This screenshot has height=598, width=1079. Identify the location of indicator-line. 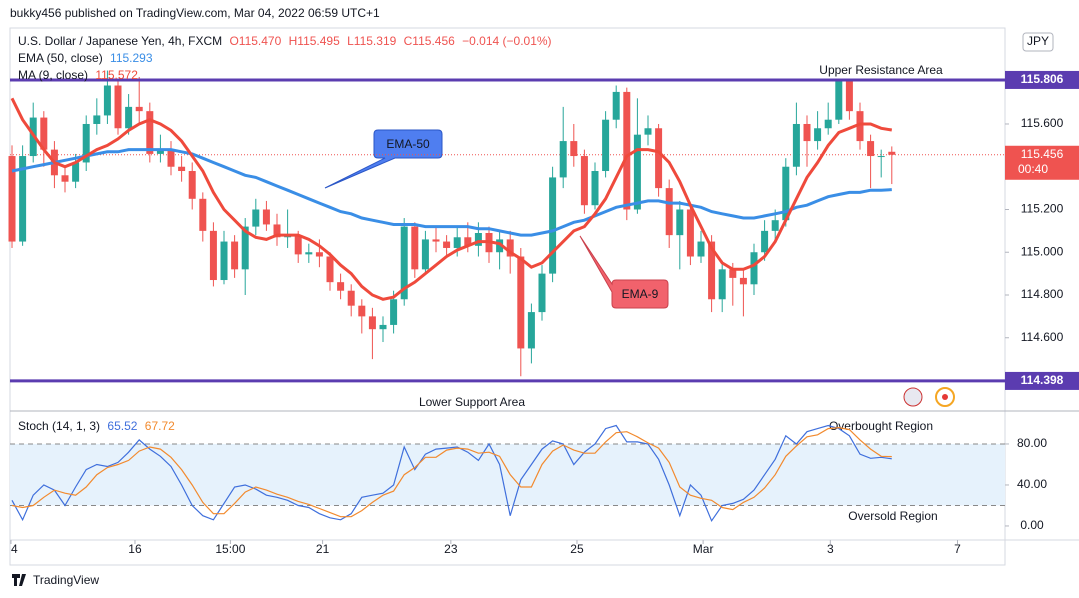
(451, 192).